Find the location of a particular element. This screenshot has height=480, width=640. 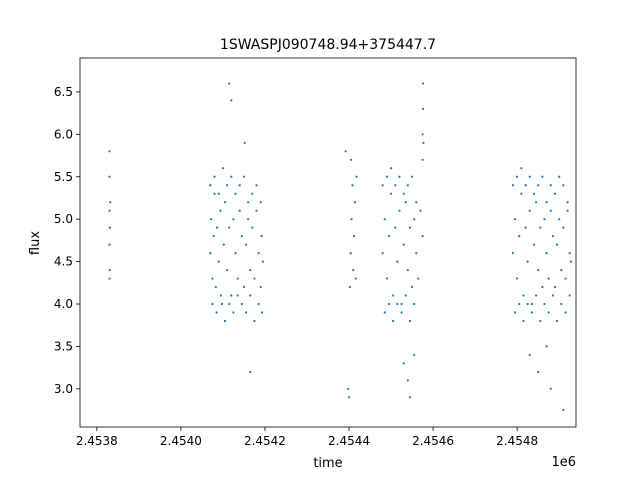

y-tick-label: 6.0 is located at coordinates (63, 134).